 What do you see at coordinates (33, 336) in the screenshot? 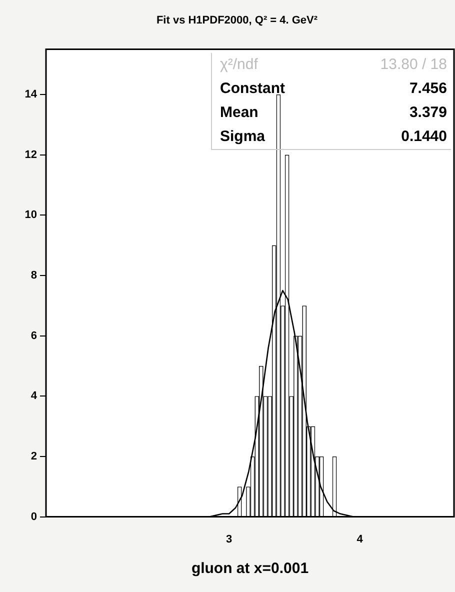
I see `y-tick-label: 6` at bounding box center [33, 336].